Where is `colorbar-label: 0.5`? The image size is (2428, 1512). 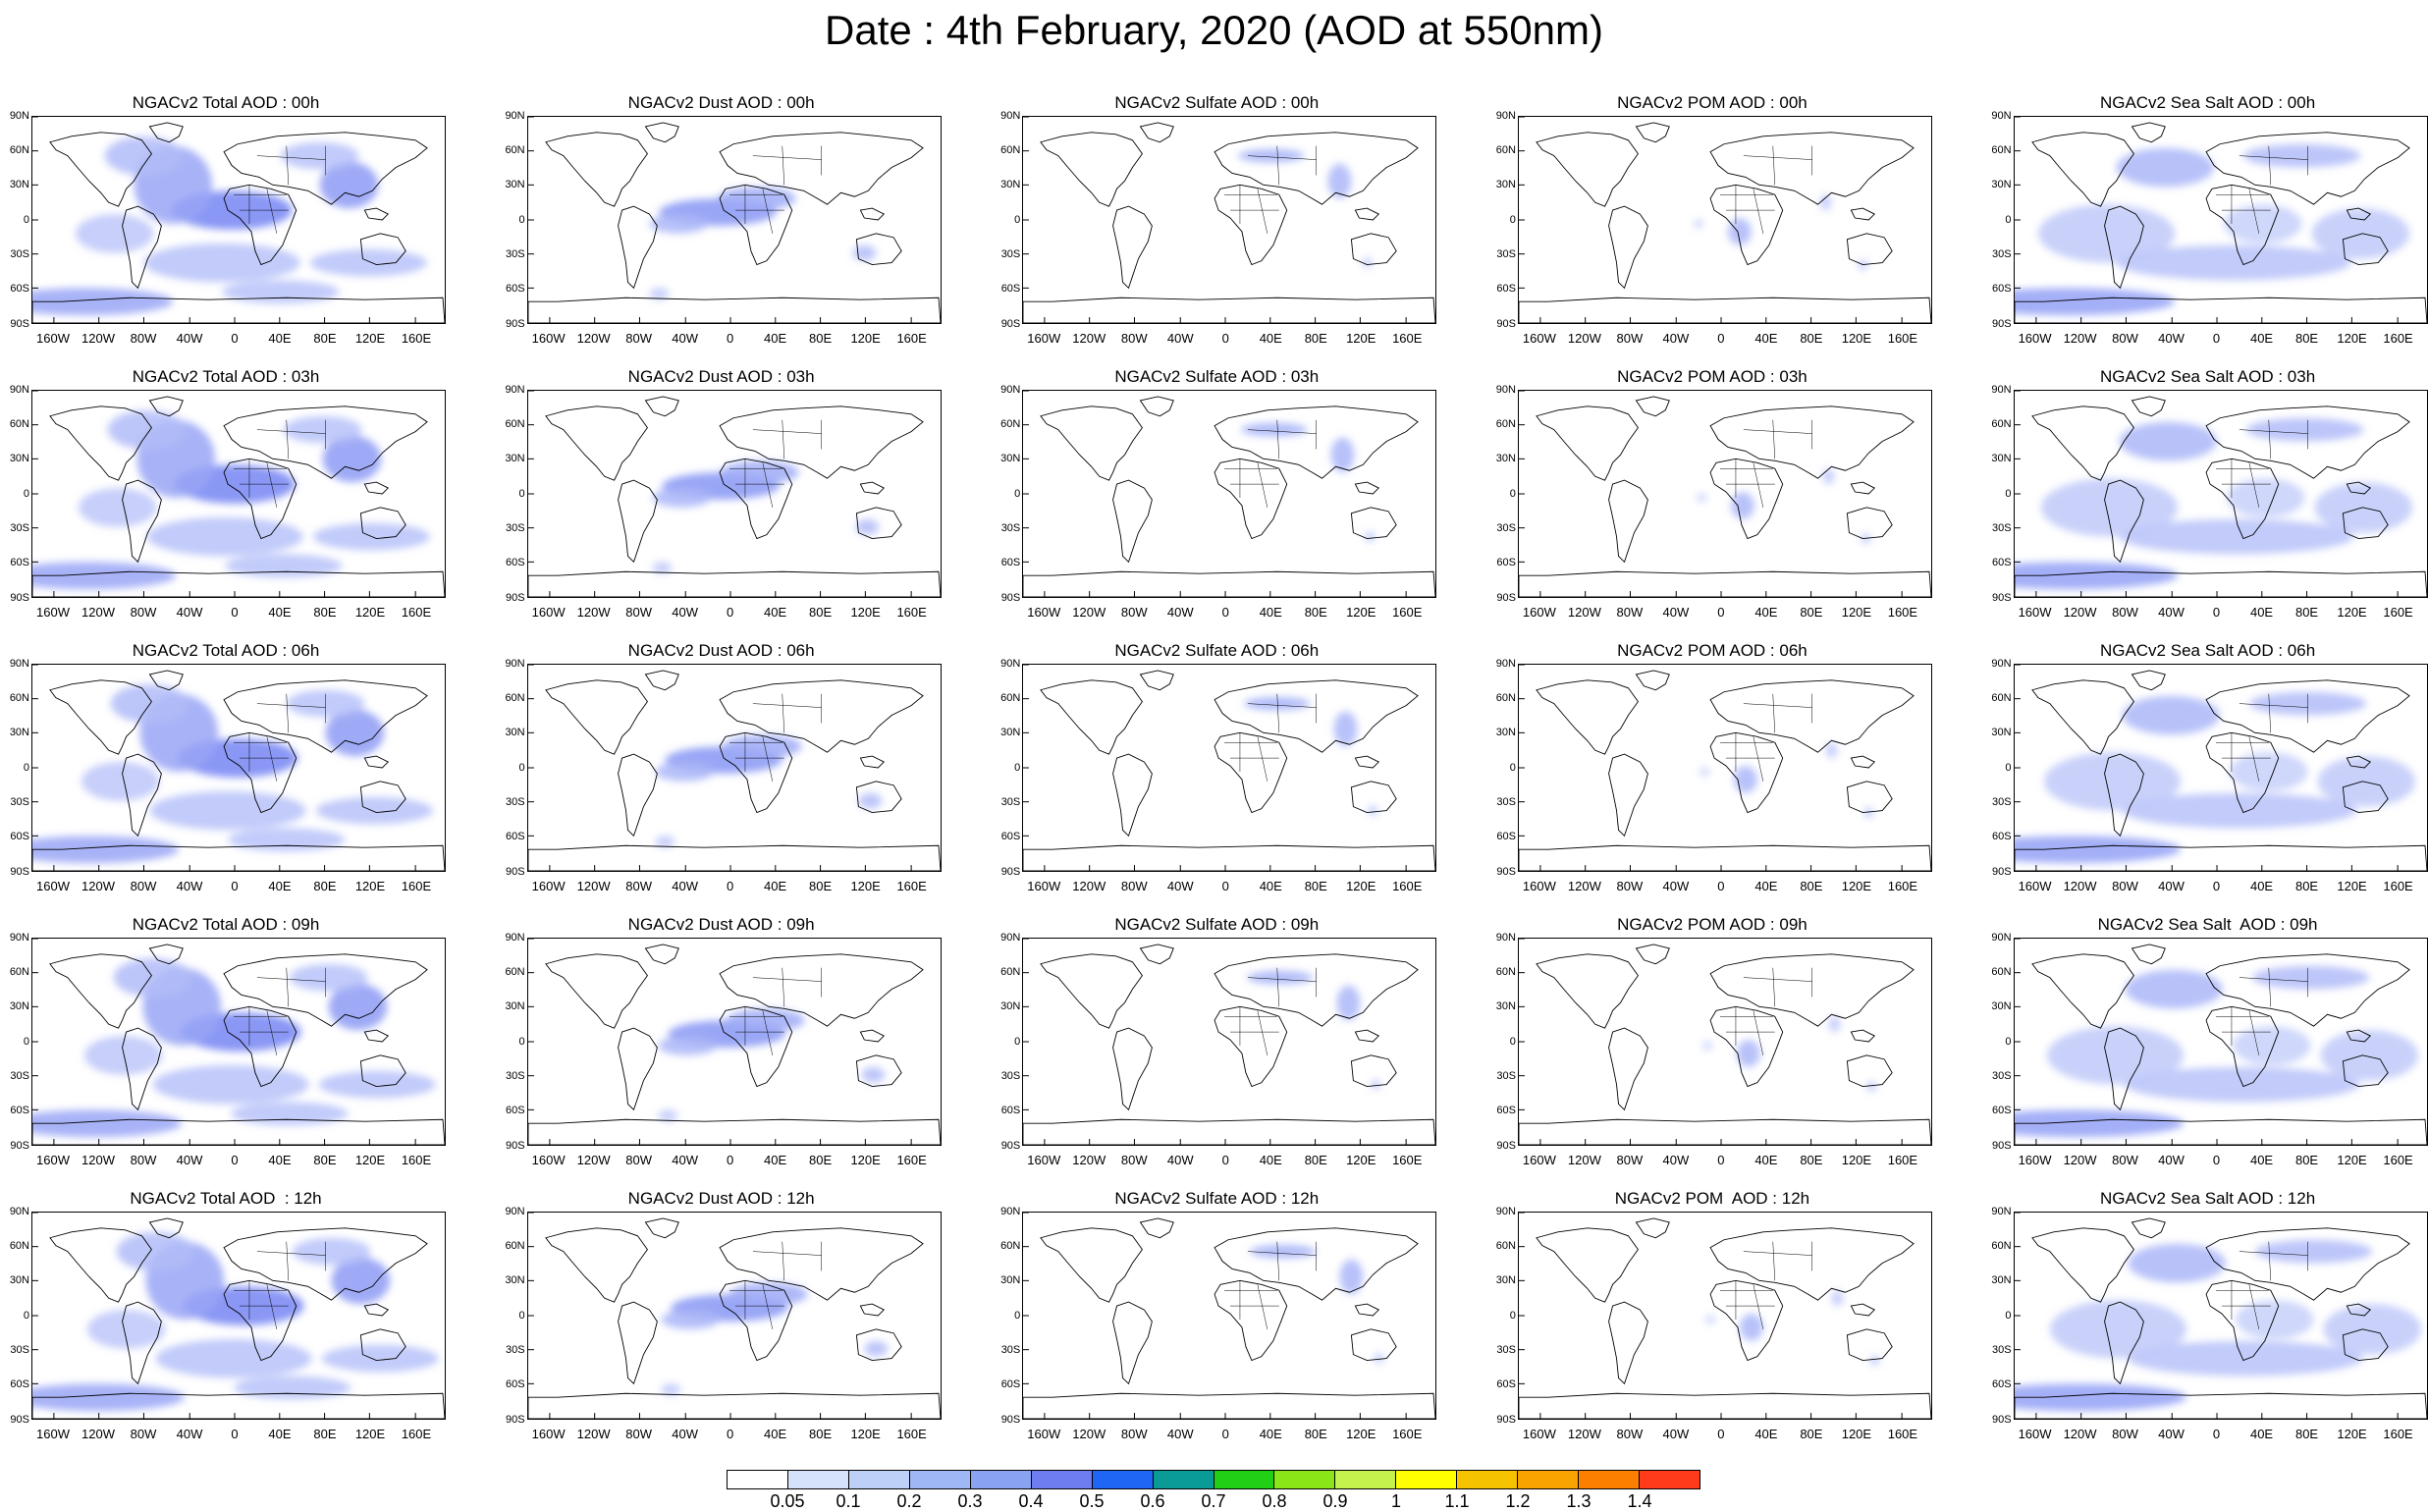 colorbar-label: 0.5 is located at coordinates (1092, 1501).